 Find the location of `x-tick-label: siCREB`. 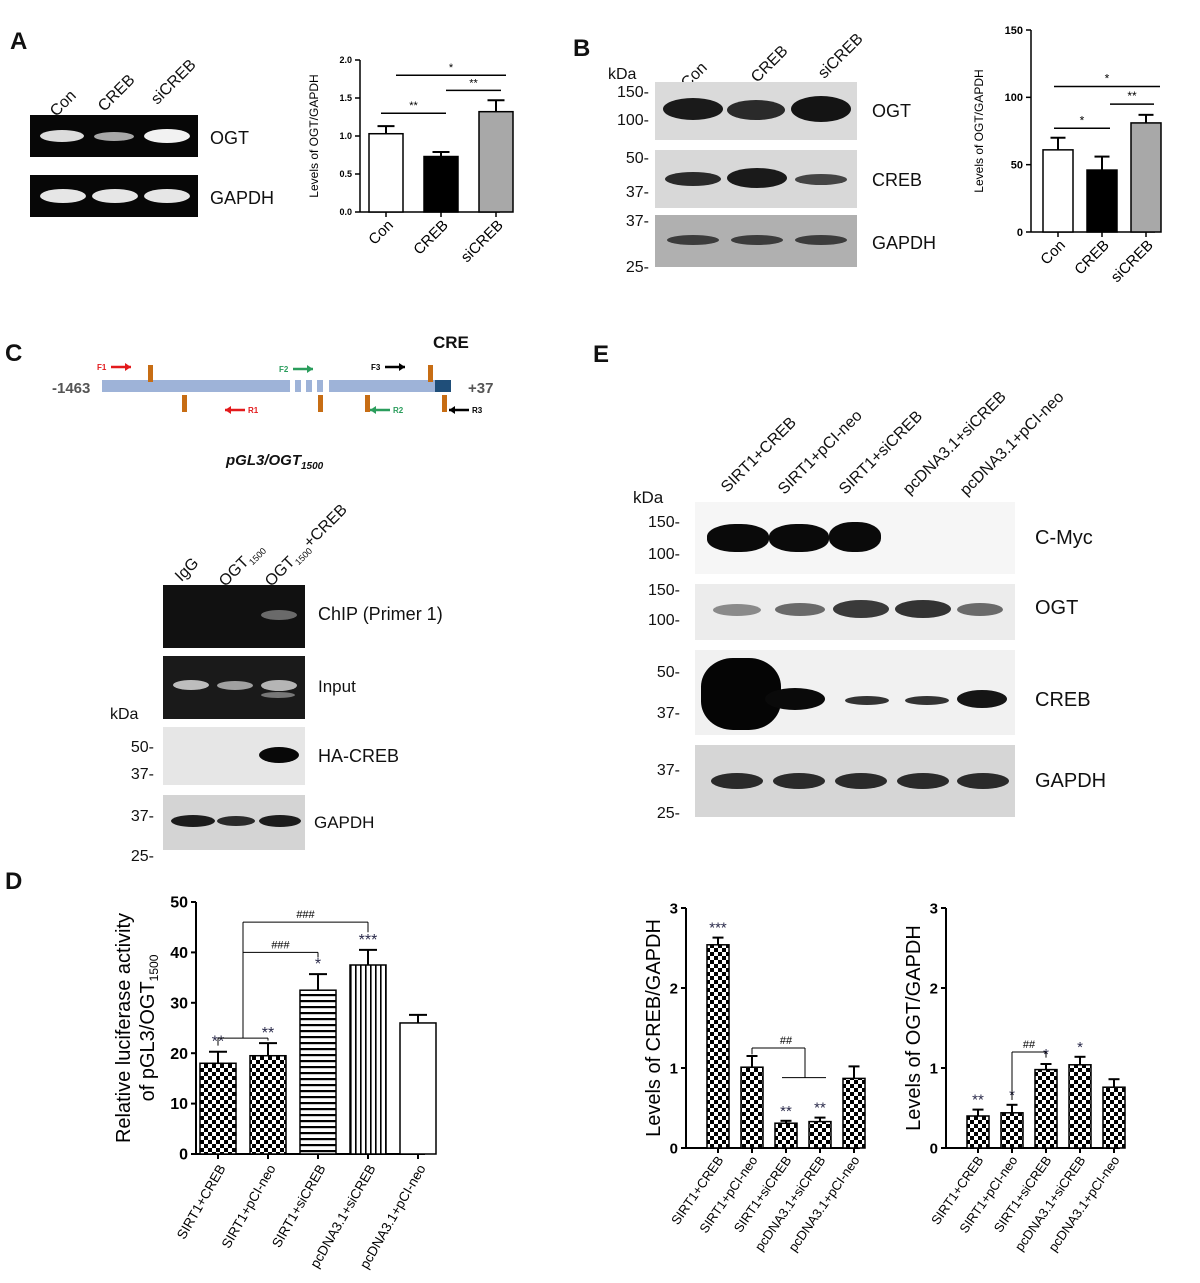

x-tick-label: siCREB is located at coordinates (1132, 261).